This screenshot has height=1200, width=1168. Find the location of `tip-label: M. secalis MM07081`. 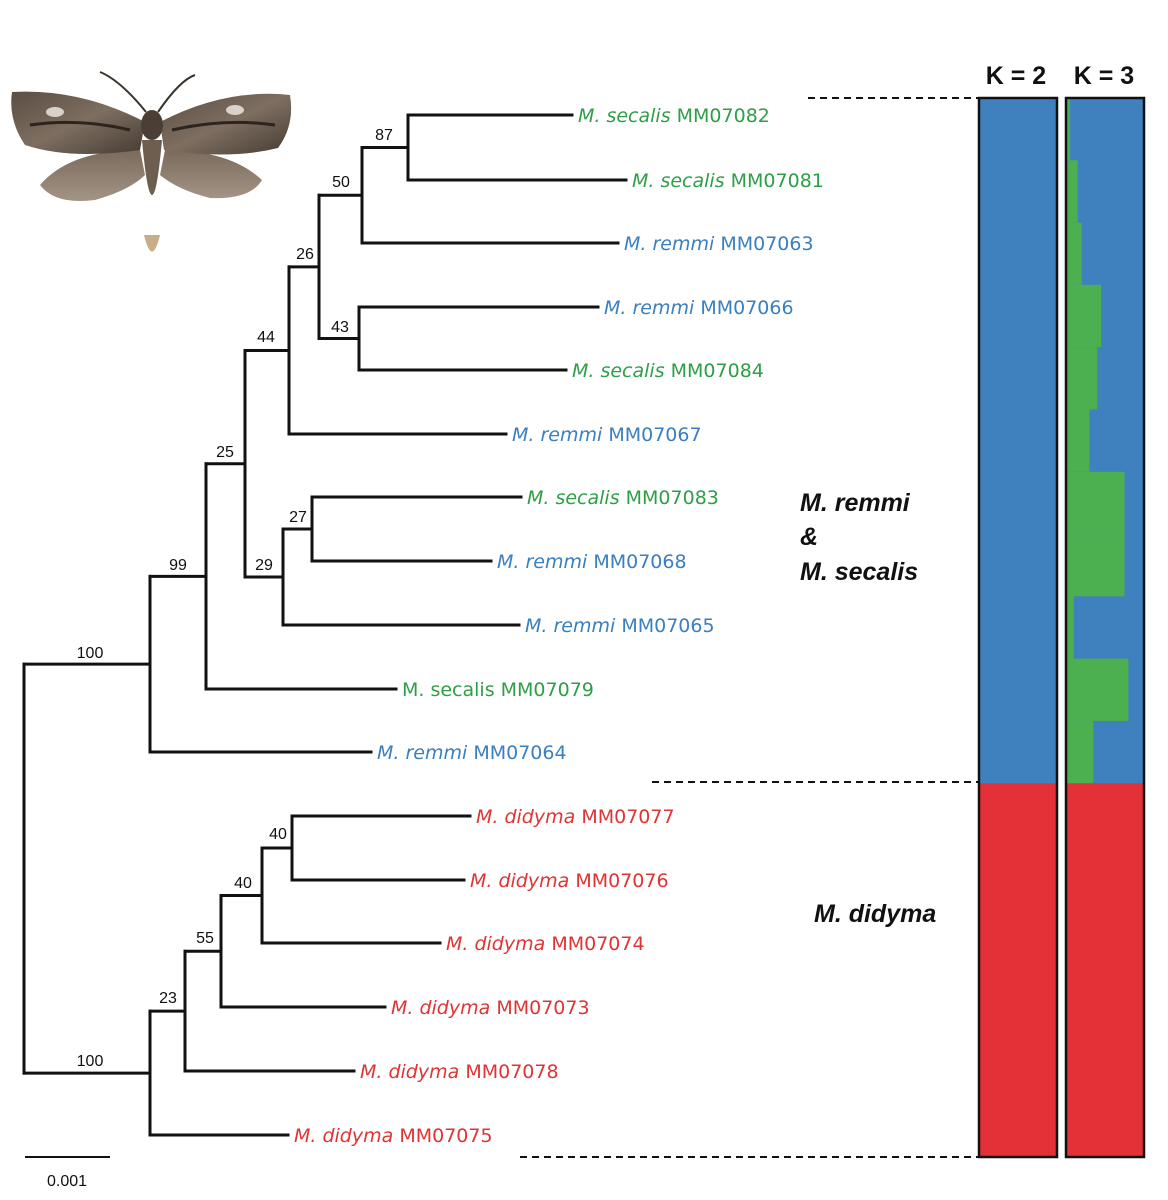

tip-label: M. secalis MM07081 is located at coordinates (728, 181).